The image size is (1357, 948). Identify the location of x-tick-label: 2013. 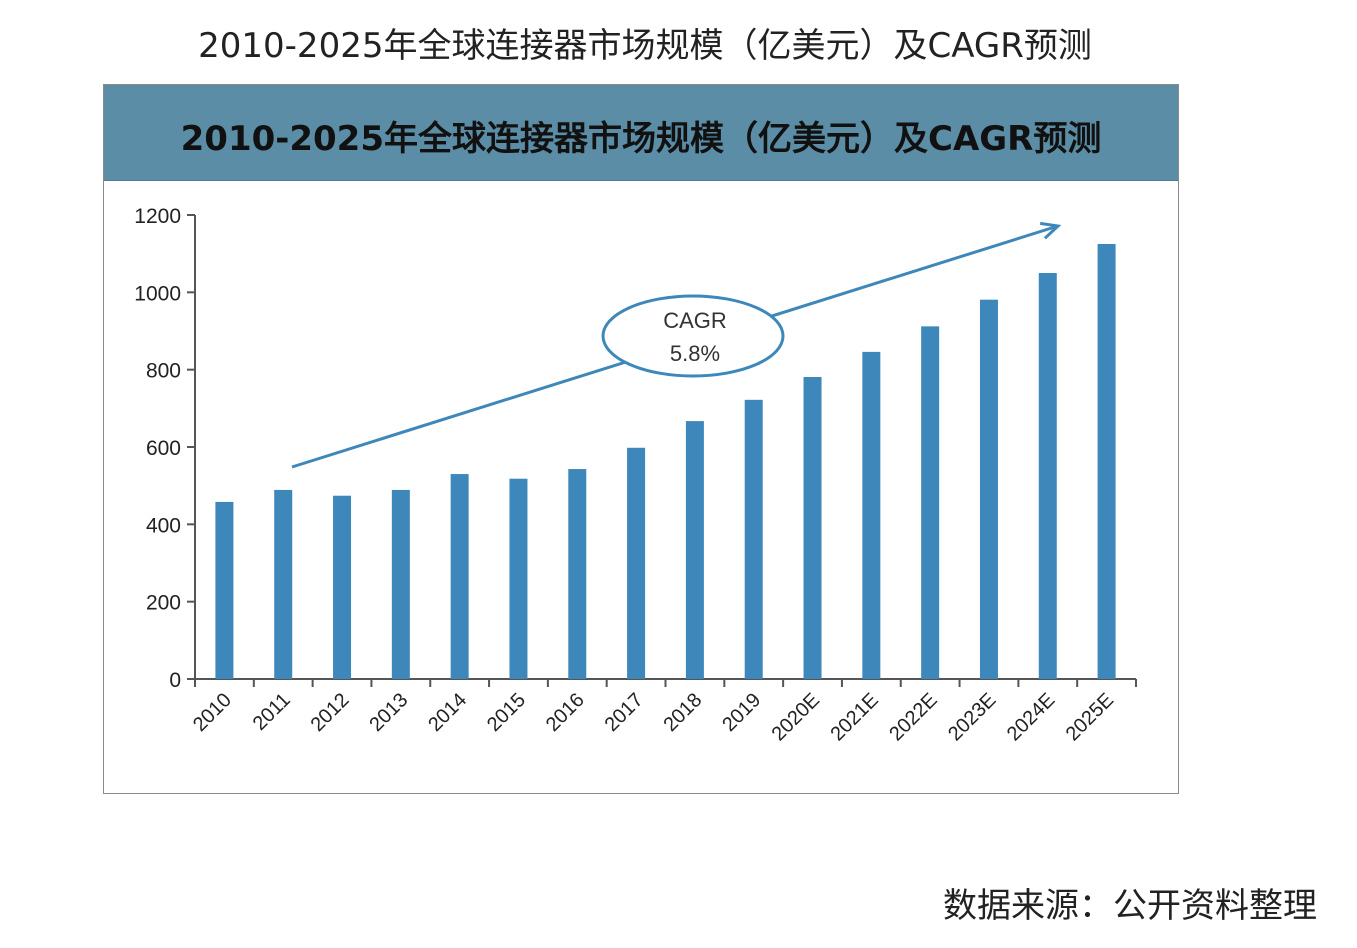
(388, 712).